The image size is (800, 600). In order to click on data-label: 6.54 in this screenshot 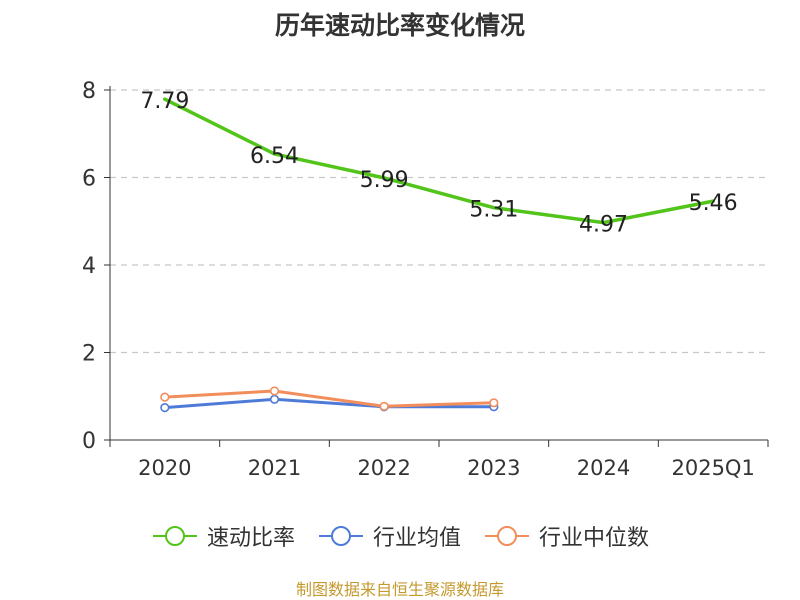, I will do `click(274, 156)`.